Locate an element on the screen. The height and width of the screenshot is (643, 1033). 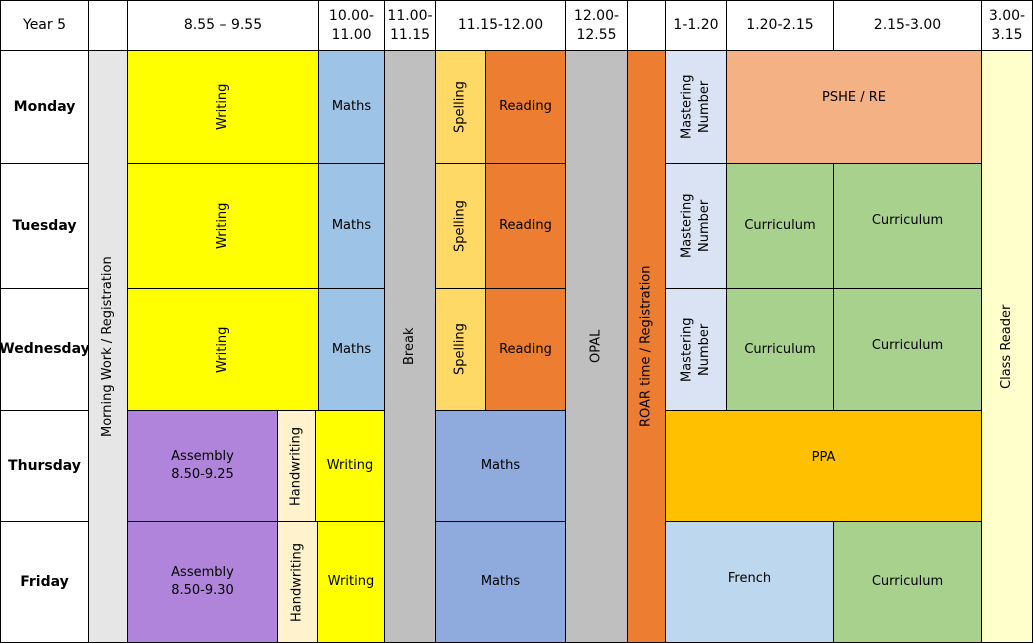
cell-text: 8.55 – 9.55 is located at coordinates (223, 25).